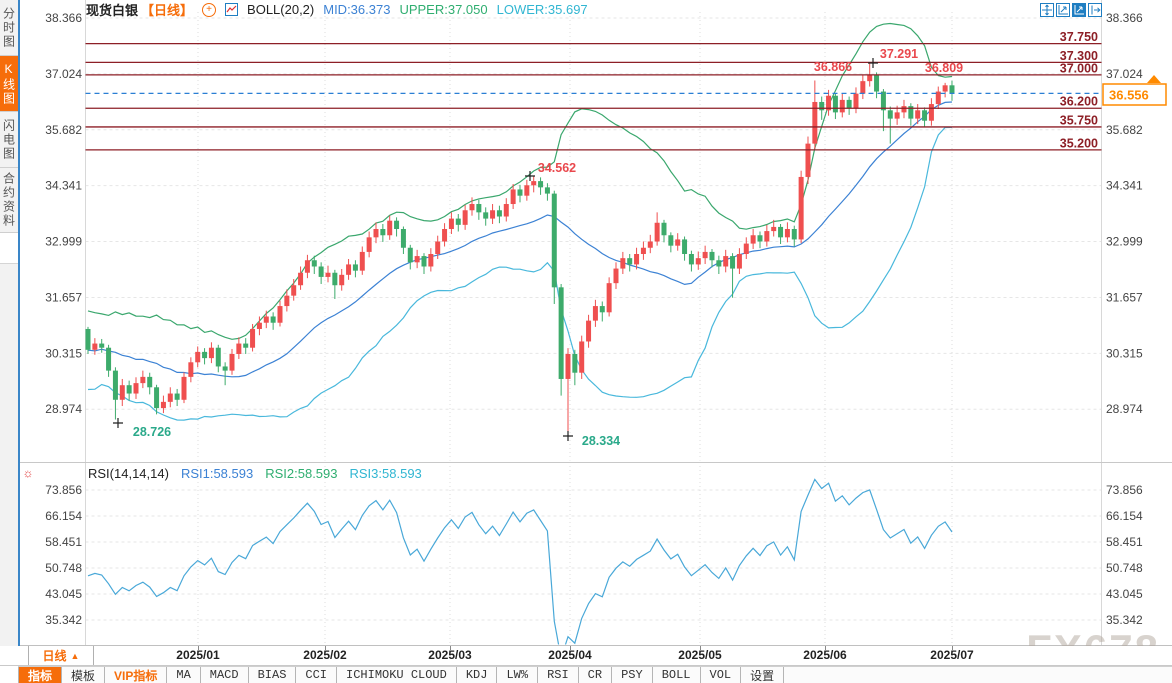 This screenshot has height=683, width=1172. What do you see at coordinates (558, 675) in the screenshot?
I see `tab-RSI: RSI` at bounding box center [558, 675].